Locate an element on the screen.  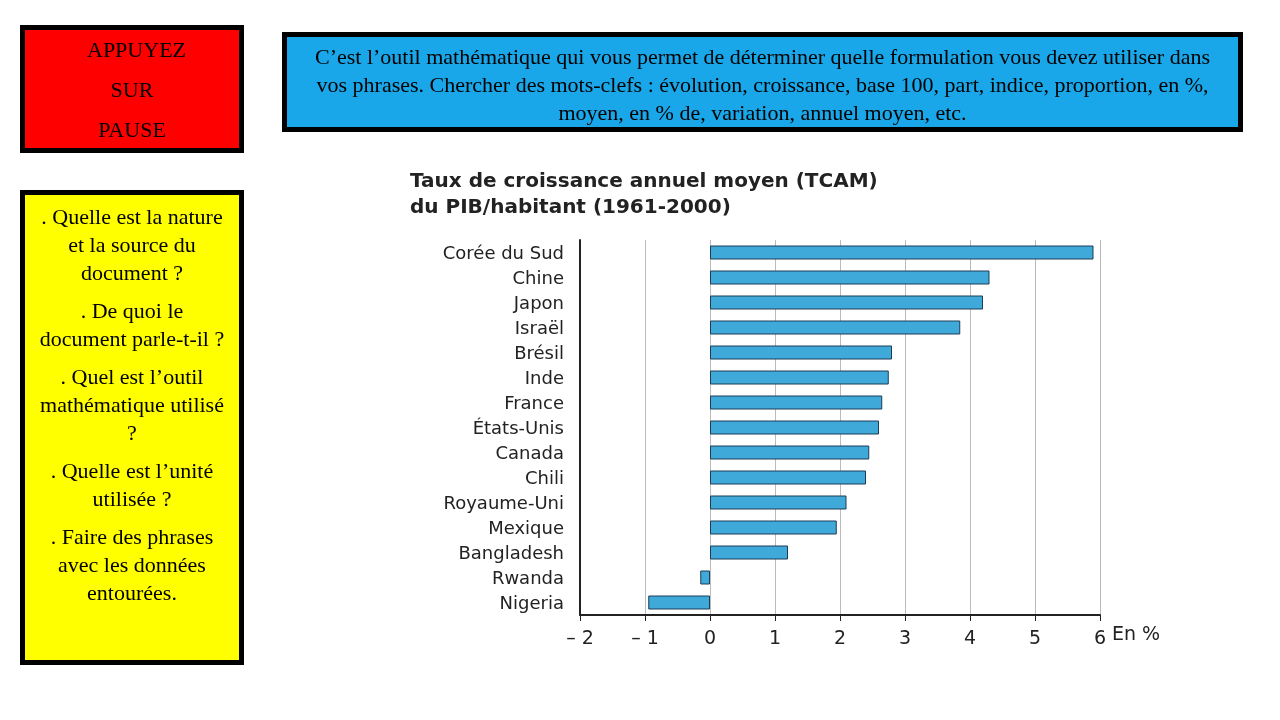
text: C’est l’outil mathématique qui vous permet de déterminer quelle formulation vous devez utiliser dans vos phrases. Chercher des mots-clefs : évolution, croissance, base 100, part, indice, proportion, en %, moyen, en % de, variation, annuel moyen, etc. is located at coordinates (762, 82).